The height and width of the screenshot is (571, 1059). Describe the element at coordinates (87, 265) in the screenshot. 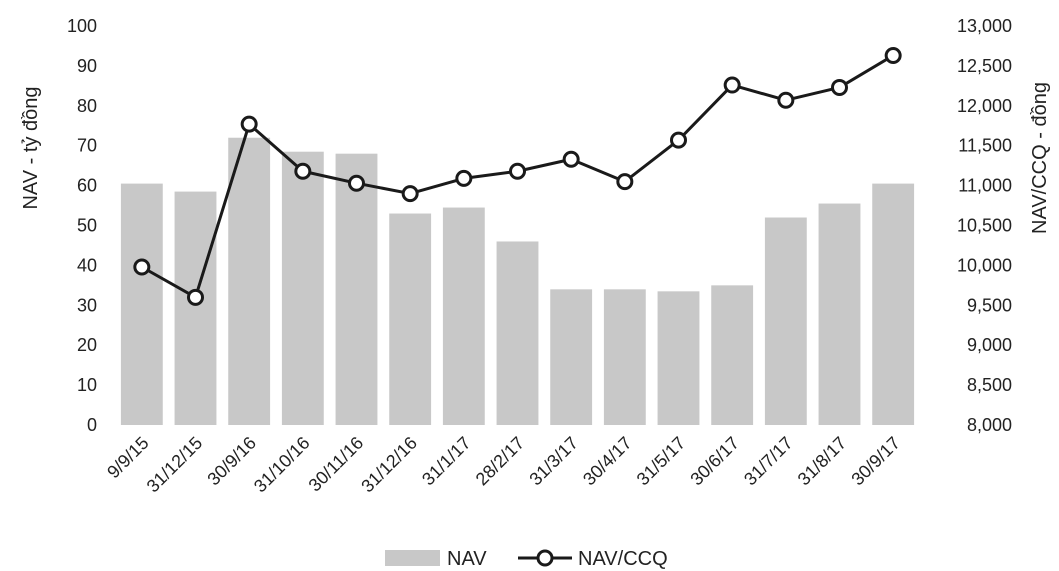

I see `left-tick-label: 40` at that location.